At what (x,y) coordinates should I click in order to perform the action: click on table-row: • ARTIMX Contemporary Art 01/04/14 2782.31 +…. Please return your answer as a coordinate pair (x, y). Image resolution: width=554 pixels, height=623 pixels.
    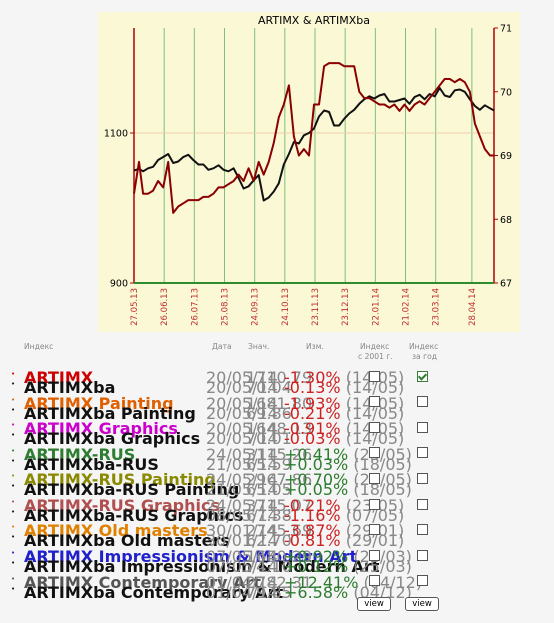
    Looking at the image, I should click on (277, 582).